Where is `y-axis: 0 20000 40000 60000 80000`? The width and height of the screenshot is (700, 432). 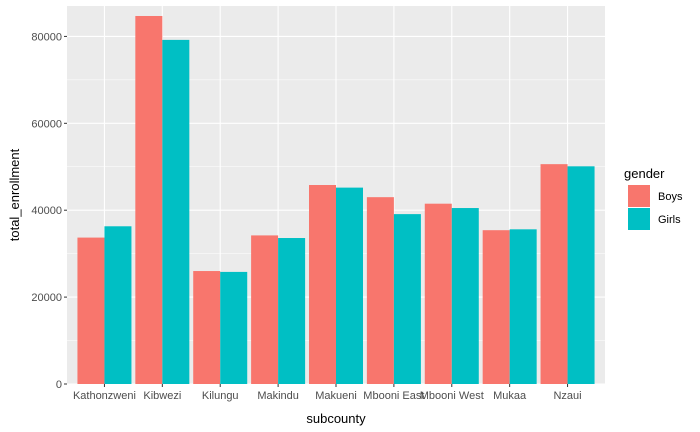 y-axis: 0 20000 40000 60000 80000 is located at coordinates (49, 211).